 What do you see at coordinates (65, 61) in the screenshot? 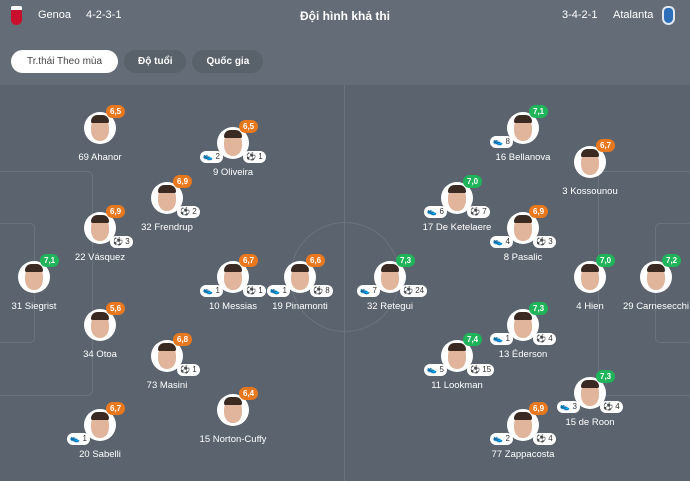
I see `tab-season-form: Tr.thái Theo mùa` at bounding box center [65, 61].